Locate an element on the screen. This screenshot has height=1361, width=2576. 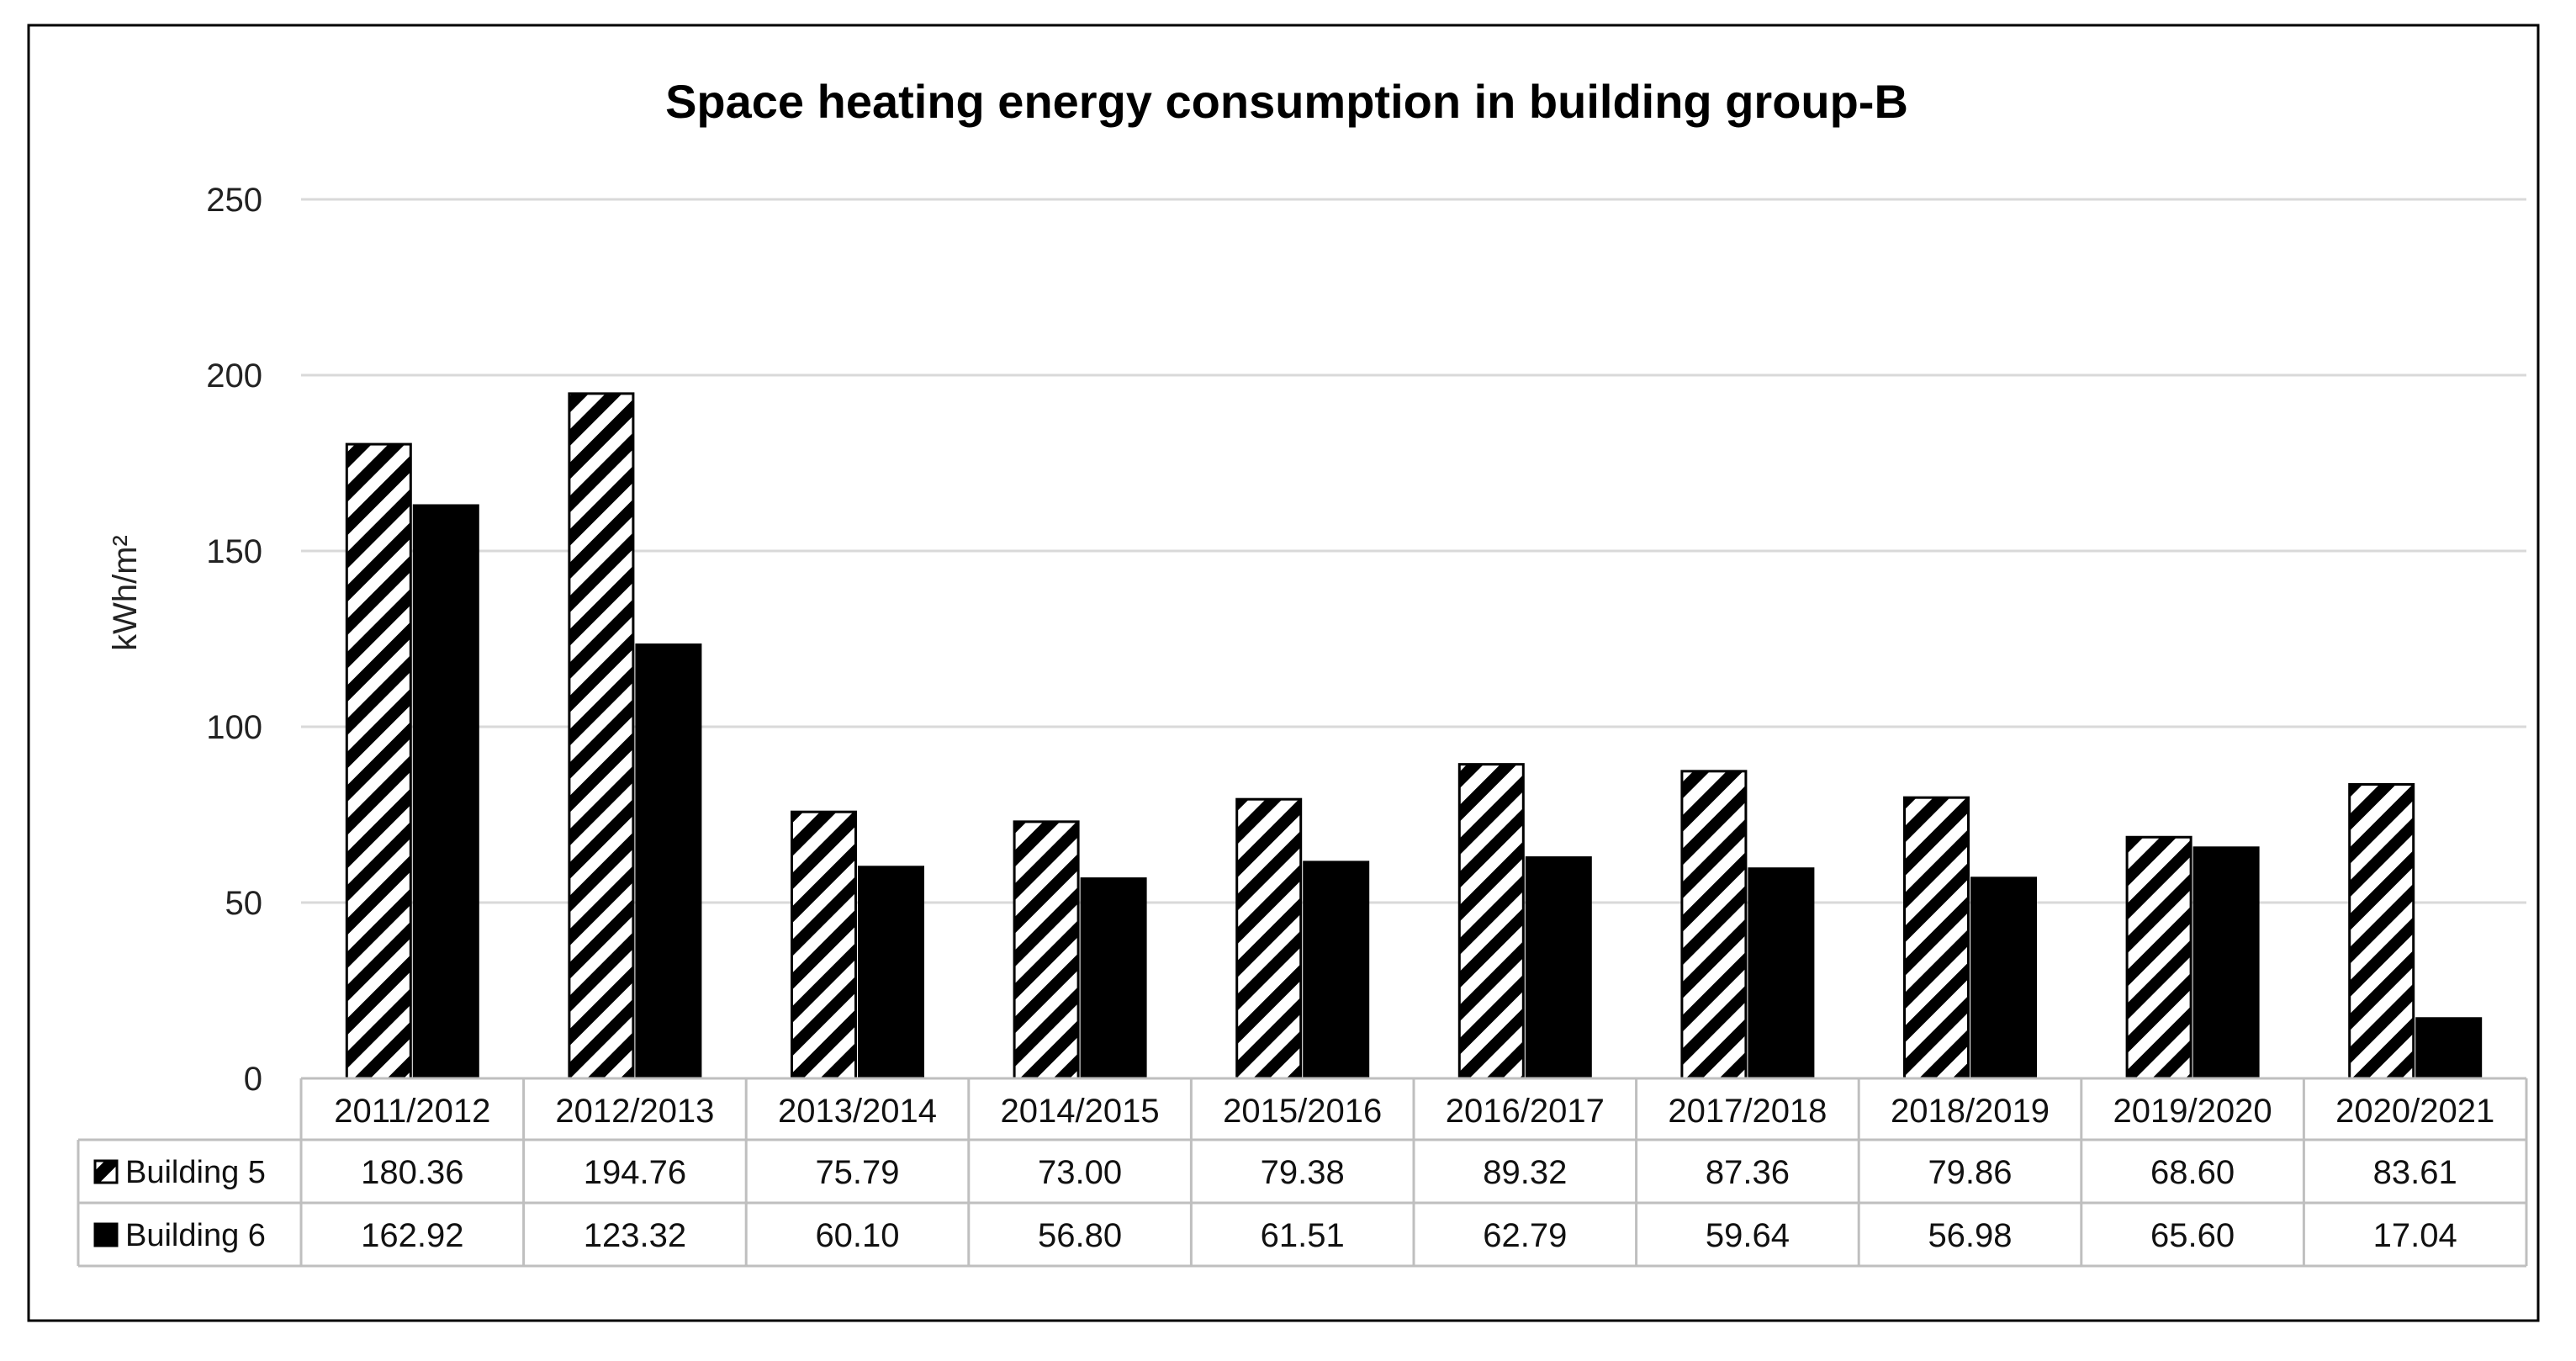
legend-label: Building 5 is located at coordinates (195, 1173).